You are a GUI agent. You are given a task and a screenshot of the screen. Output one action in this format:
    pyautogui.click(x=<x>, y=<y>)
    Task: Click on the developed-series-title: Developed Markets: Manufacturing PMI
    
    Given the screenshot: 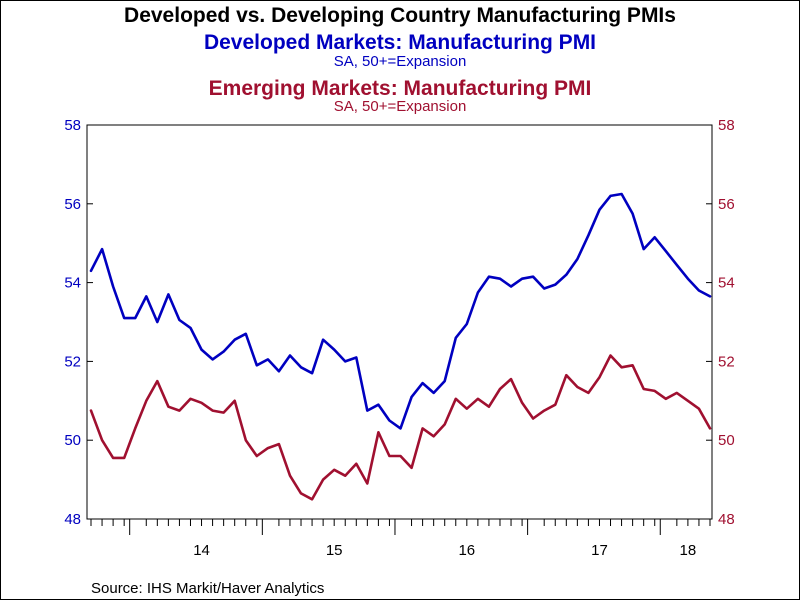 What is the action you would take?
    pyautogui.click(x=400, y=42)
    